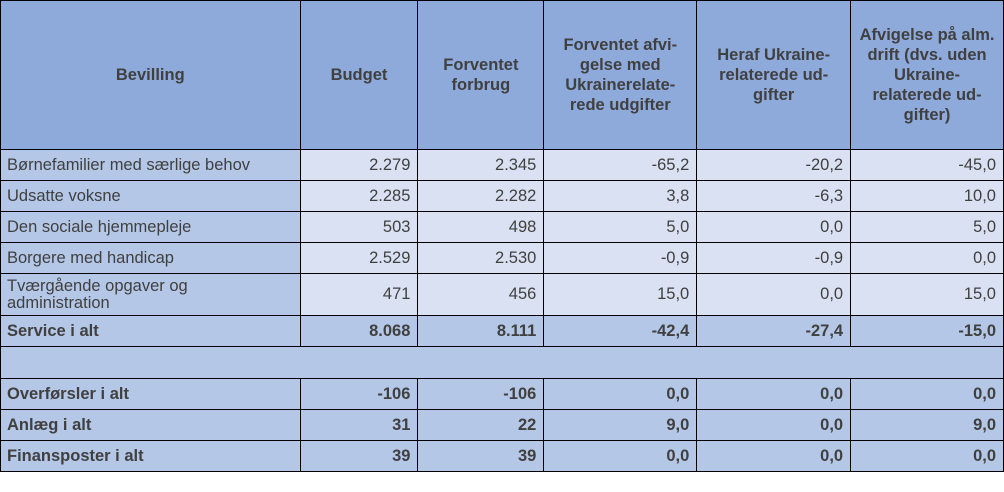  I want to click on value-cell: 456, so click(481, 294).